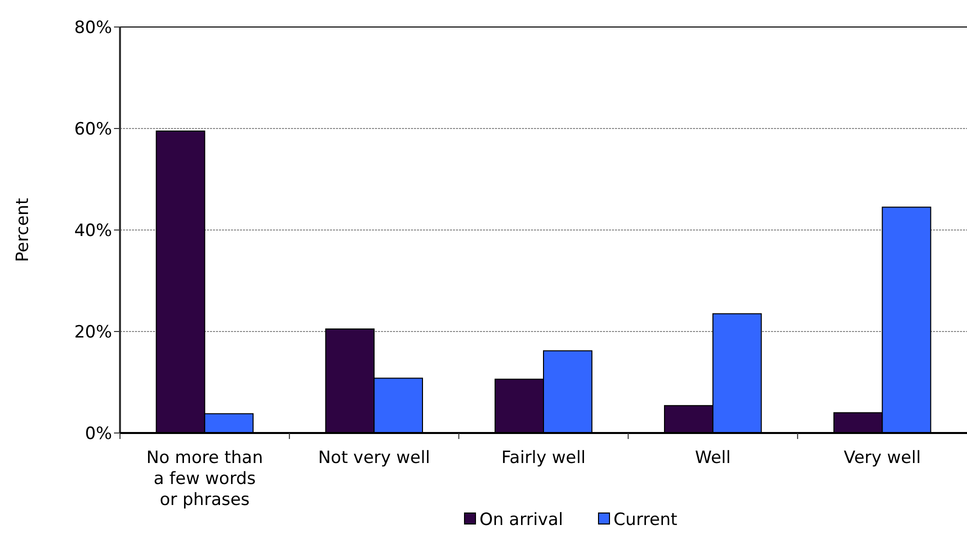 This screenshot has width=967, height=535. Describe the element at coordinates (93, 230) in the screenshot. I see `y-tick-label: 40%` at that location.